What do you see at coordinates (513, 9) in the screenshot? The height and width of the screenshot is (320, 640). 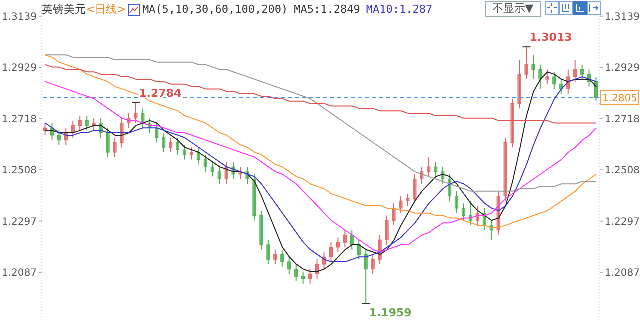 I see `annotation: 不显示▼` at bounding box center [513, 9].